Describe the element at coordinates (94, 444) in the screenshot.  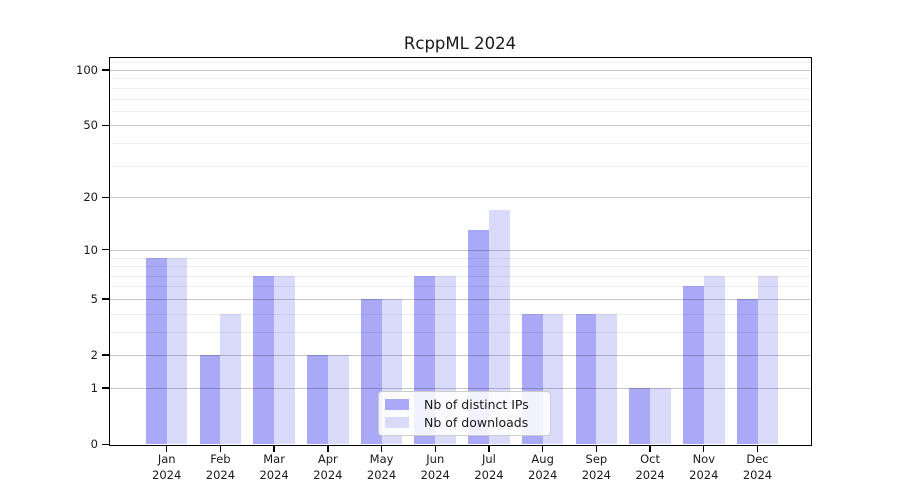
I see `y-tick-label: 0` at that location.